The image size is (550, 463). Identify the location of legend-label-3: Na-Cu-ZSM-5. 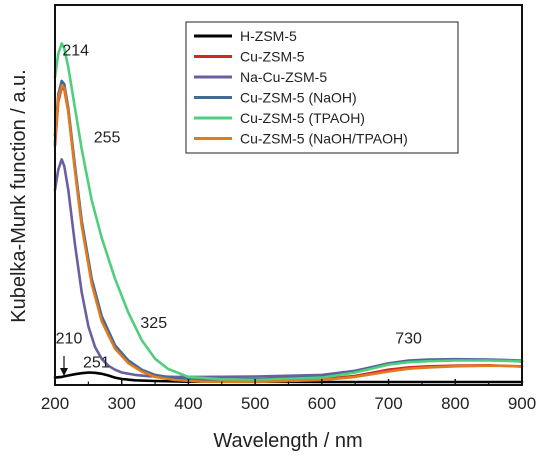
(283, 77).